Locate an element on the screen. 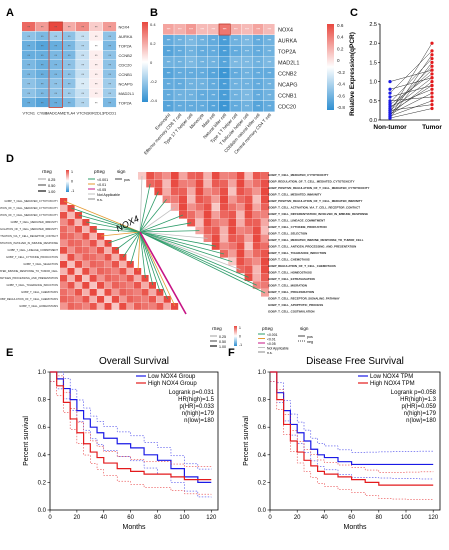 Image resolution: width=449 pixels, height=550 pixels. heatmap-a-row-label: CDC20 is located at coordinates (126, 64).